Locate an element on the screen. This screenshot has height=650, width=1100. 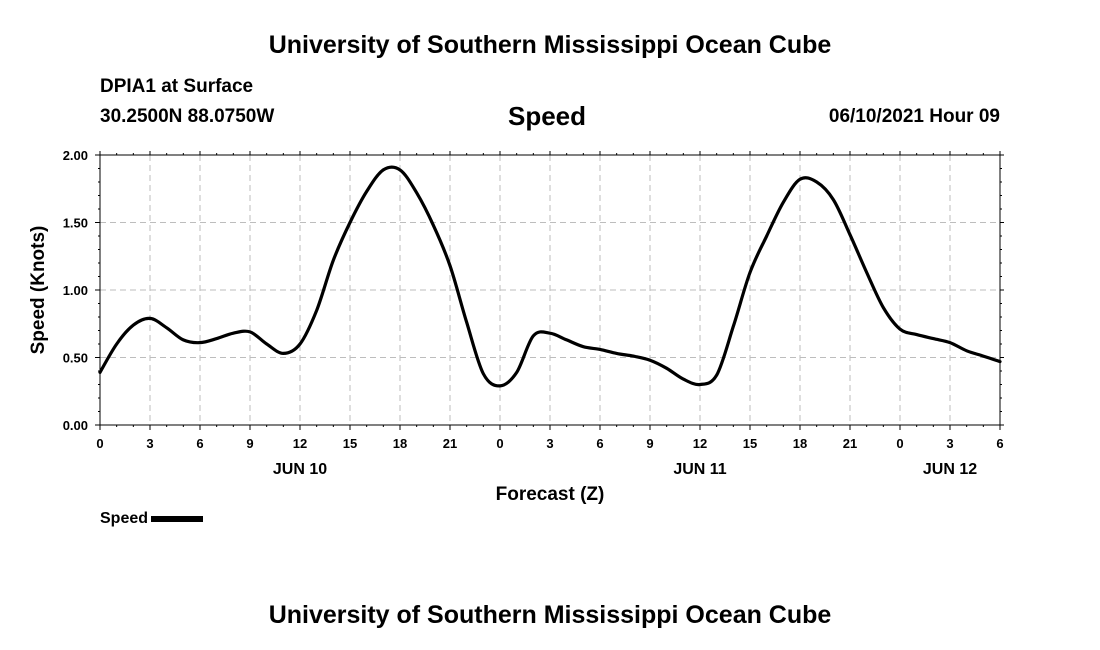
y-tick-label: 1.00 is located at coordinates (75, 290).